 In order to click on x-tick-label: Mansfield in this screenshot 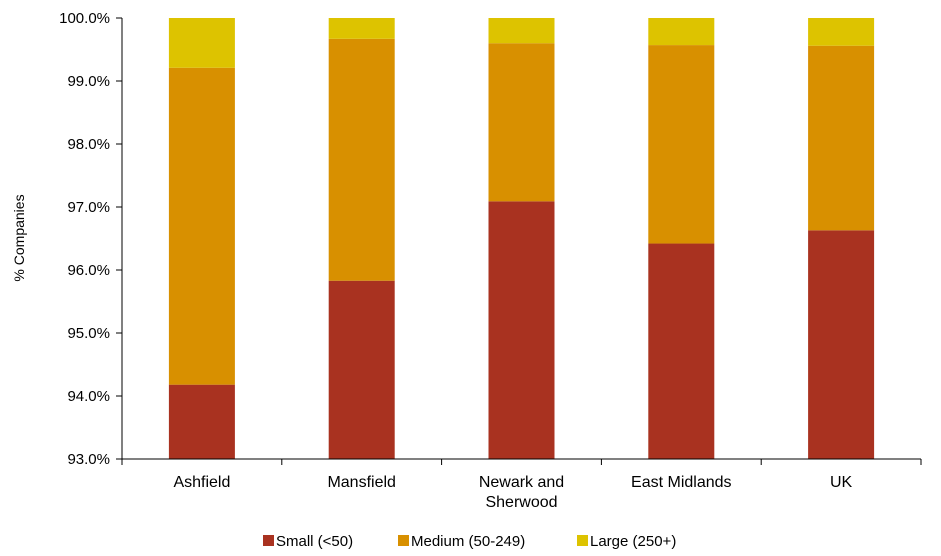, I will do `click(361, 482)`.